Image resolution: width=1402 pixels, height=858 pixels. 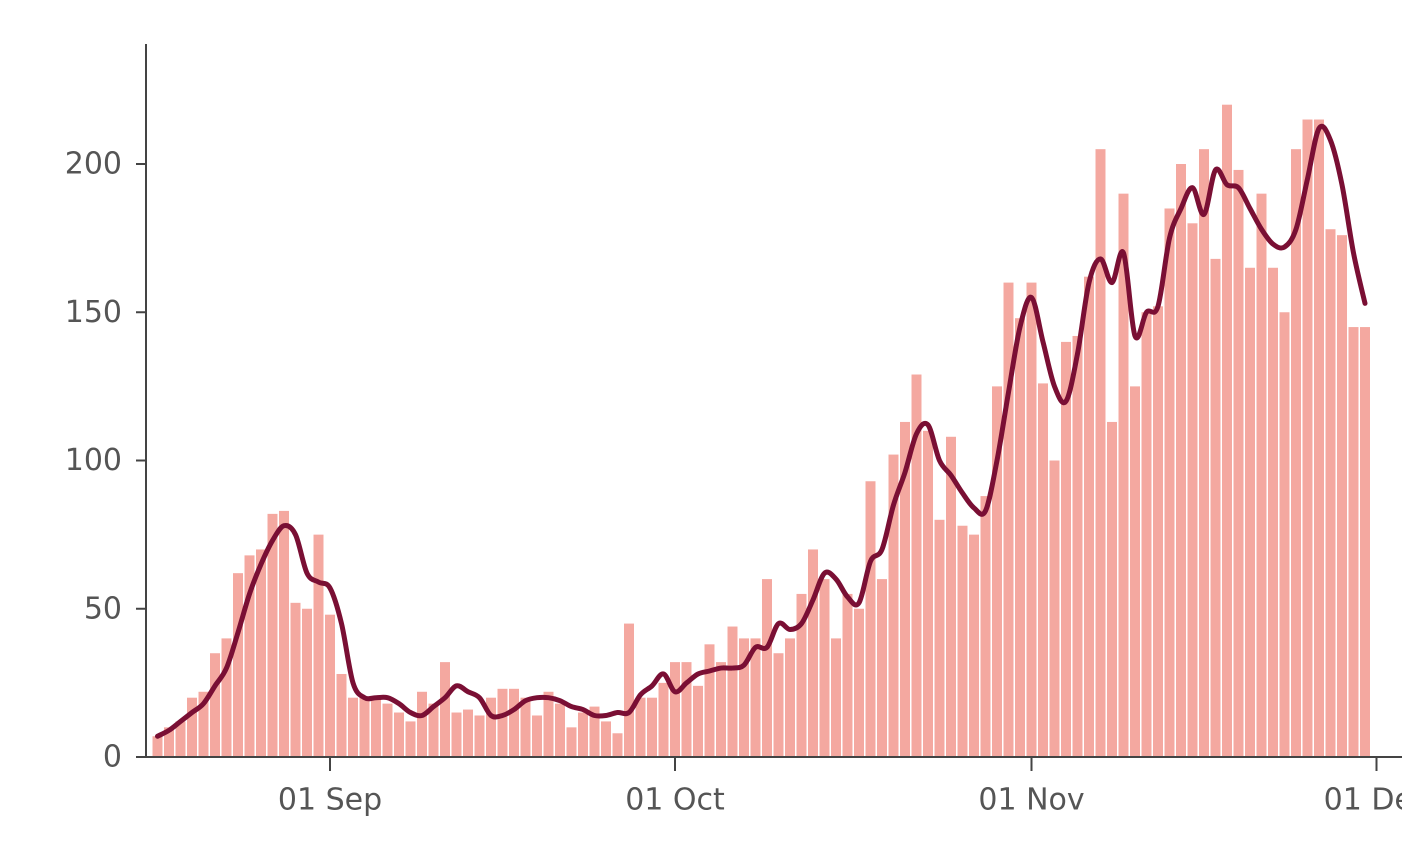 What do you see at coordinates (1031, 800) in the screenshot?
I see `x-tick-label: 01 Nov` at bounding box center [1031, 800].